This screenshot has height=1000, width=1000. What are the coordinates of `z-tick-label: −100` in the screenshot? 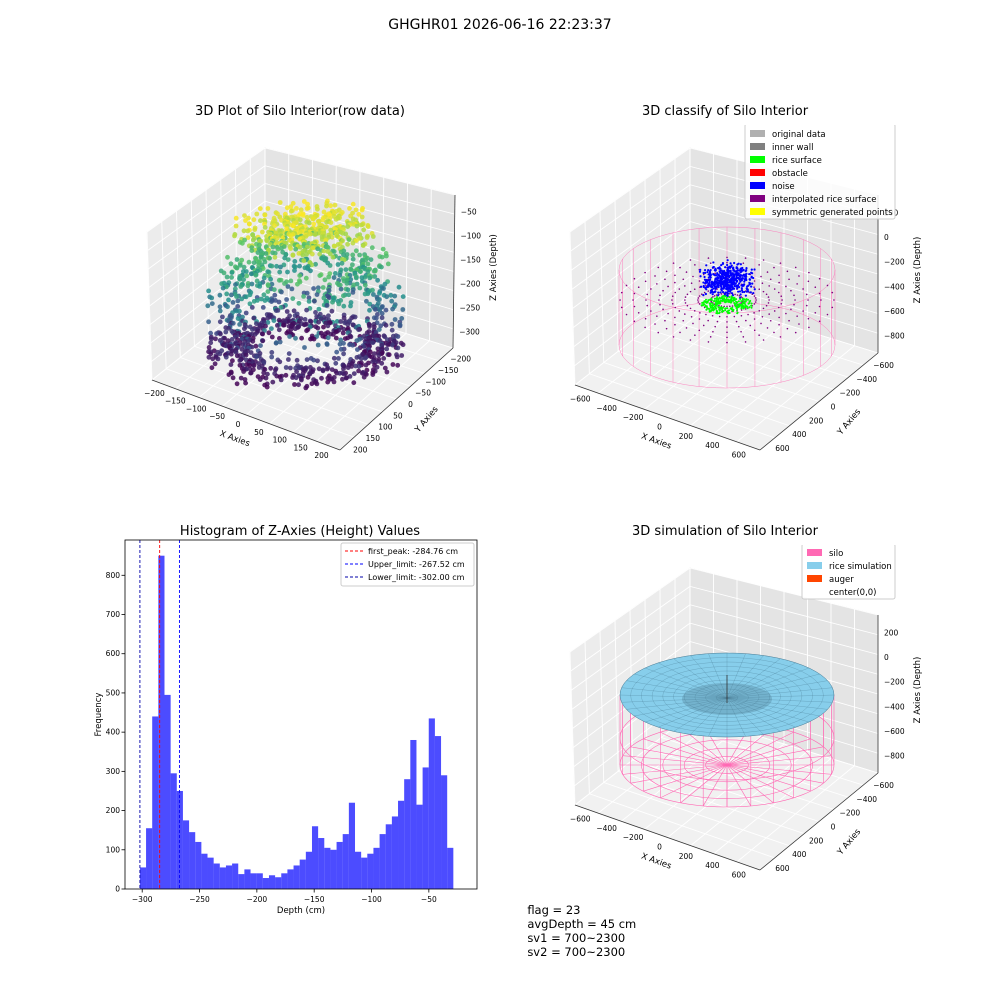 It's located at (470, 236).